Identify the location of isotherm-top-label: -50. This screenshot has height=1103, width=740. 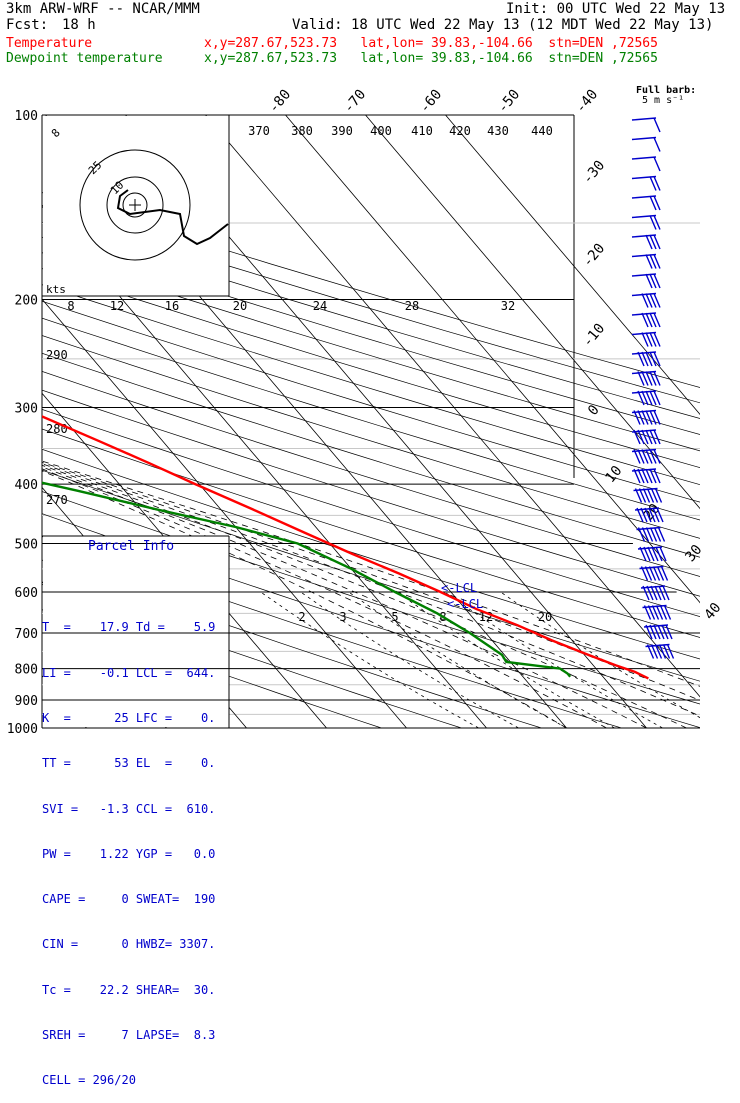
(509, 102).